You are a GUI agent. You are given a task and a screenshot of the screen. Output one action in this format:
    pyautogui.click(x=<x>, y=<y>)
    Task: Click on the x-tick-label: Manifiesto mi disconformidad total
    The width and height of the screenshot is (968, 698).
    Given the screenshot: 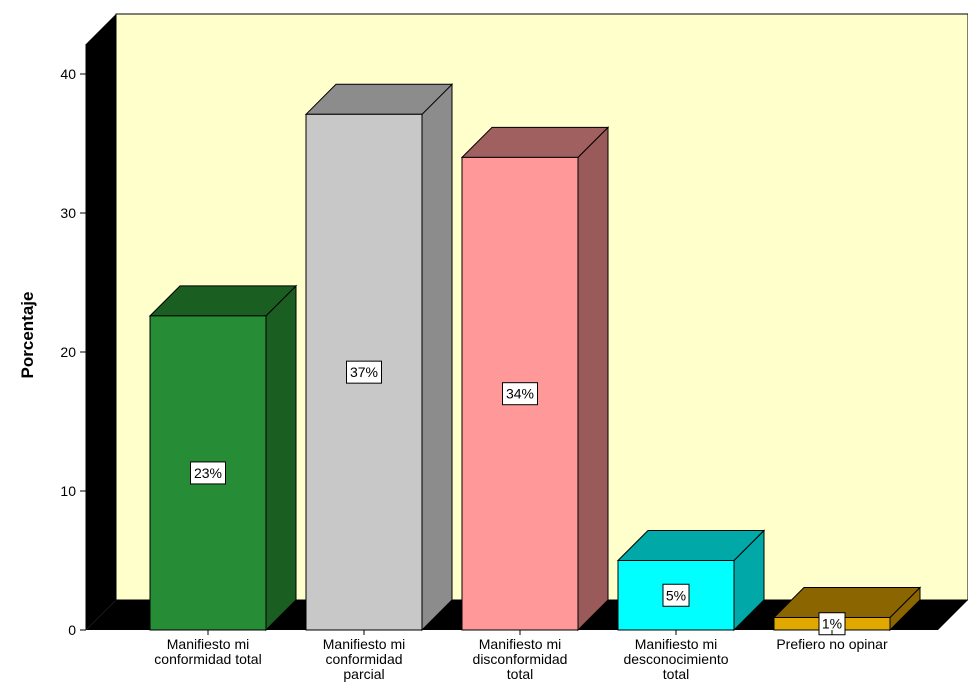 What is the action you would take?
    pyautogui.click(x=520, y=659)
    